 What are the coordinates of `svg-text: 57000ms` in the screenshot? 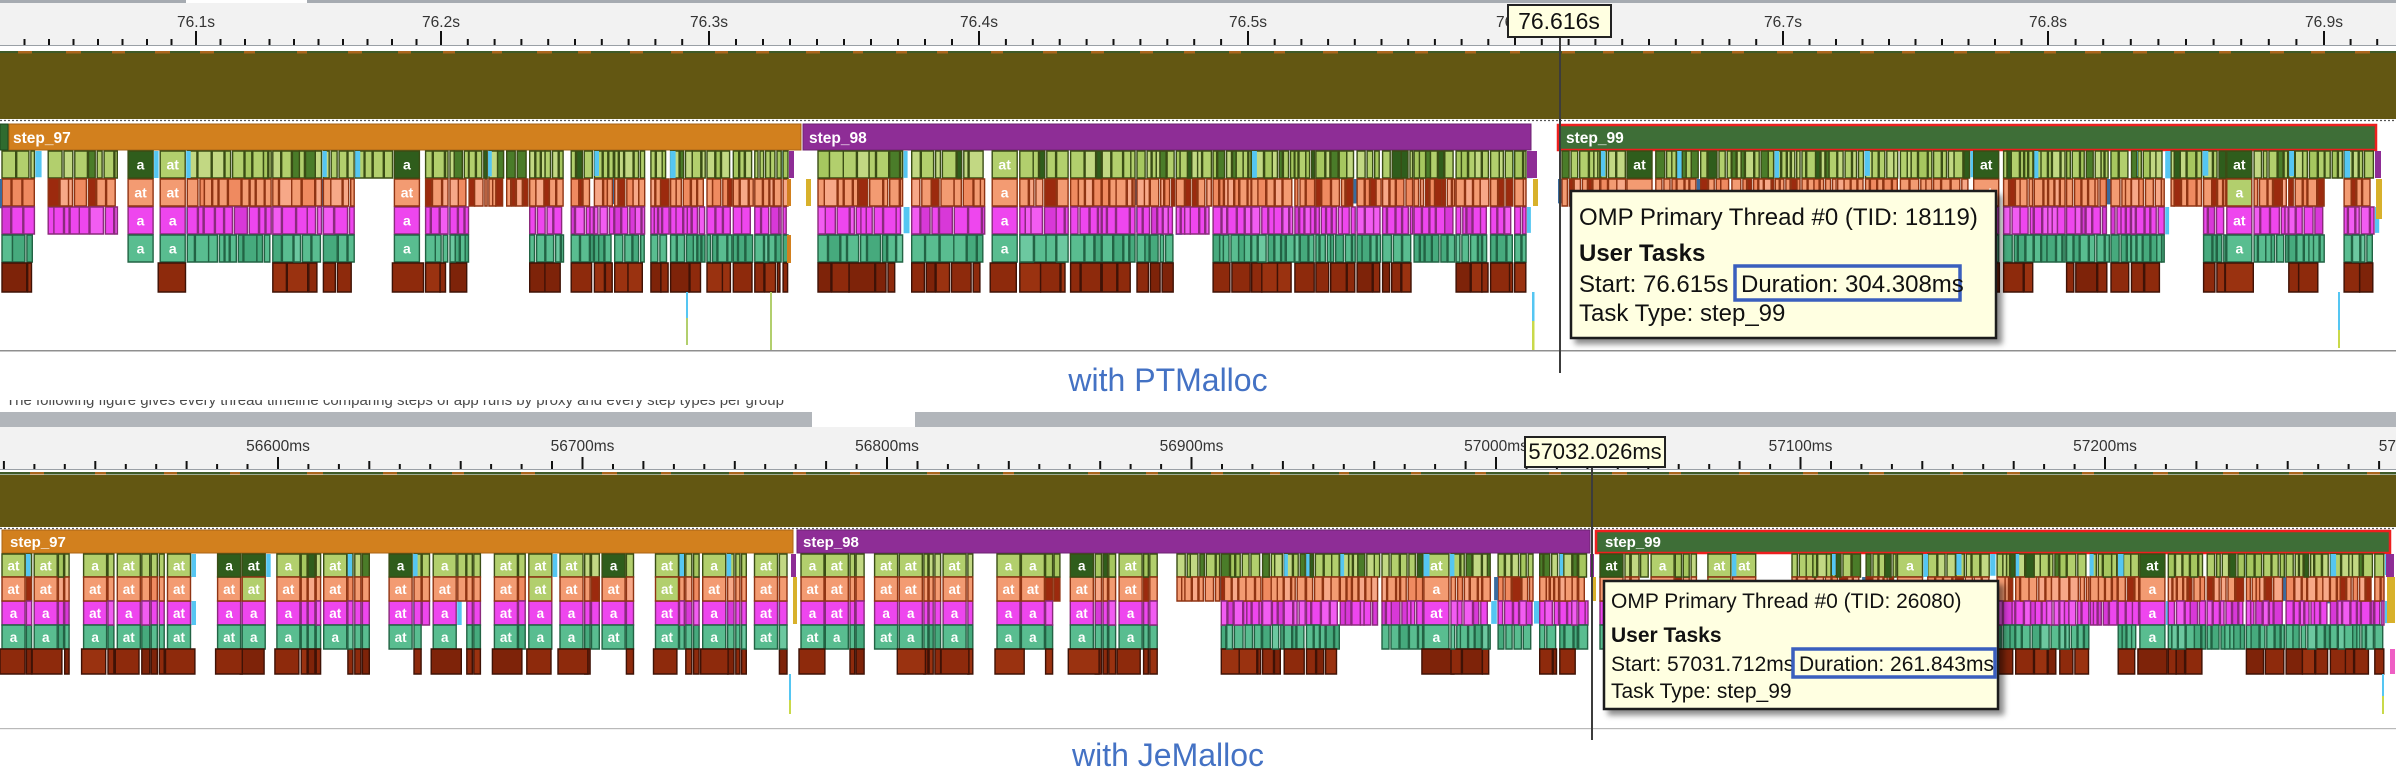 It's located at (1496, 446).